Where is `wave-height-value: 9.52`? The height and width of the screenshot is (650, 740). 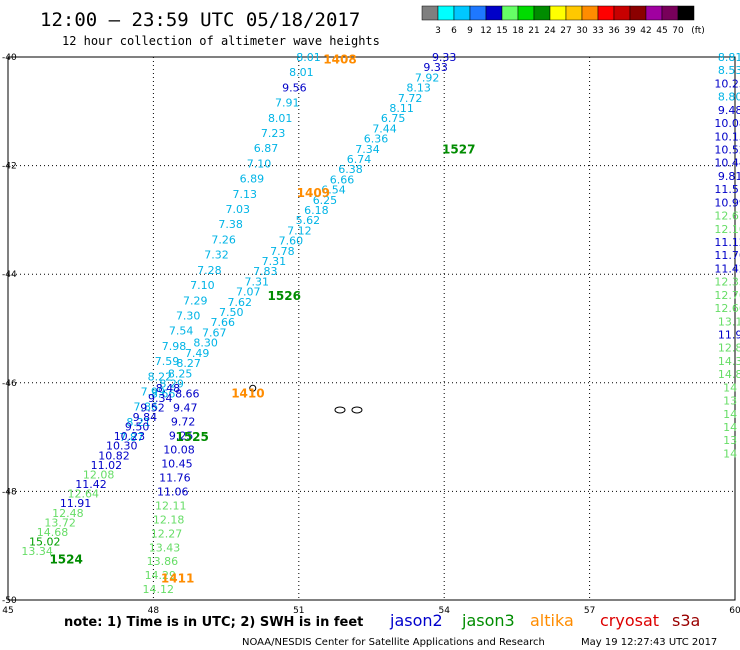
wave-height-value: 9.52 is located at coordinates (152, 407).